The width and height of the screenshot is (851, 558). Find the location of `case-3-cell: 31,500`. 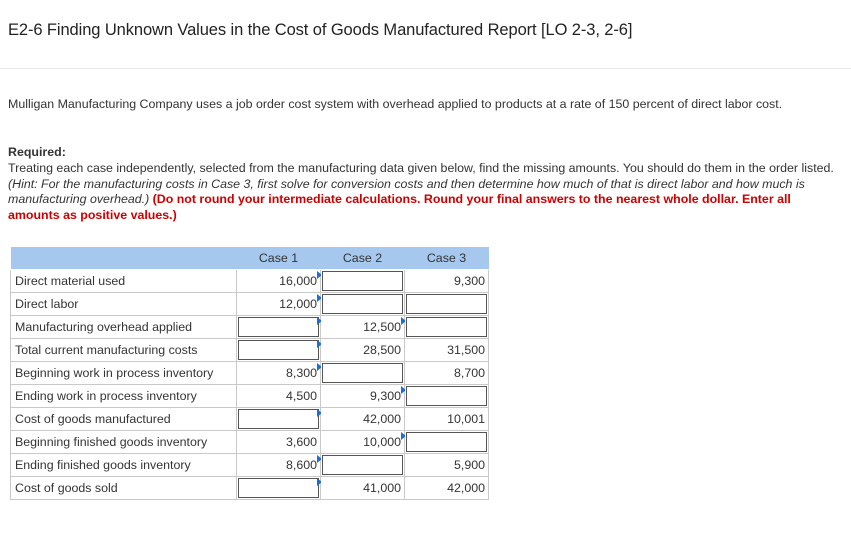

case-3-cell: 31,500 is located at coordinates (446, 350).